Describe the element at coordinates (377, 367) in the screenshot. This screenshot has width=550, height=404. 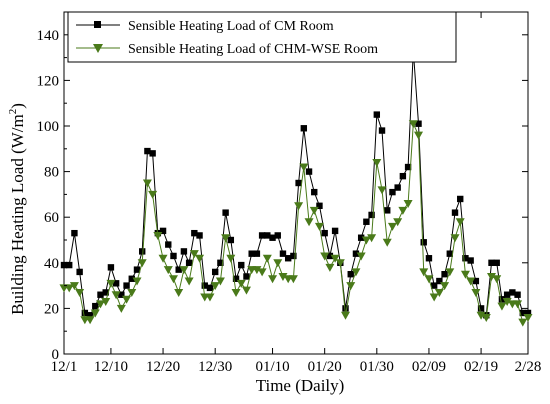
I see `x-tick-label: 01/30` at that location.